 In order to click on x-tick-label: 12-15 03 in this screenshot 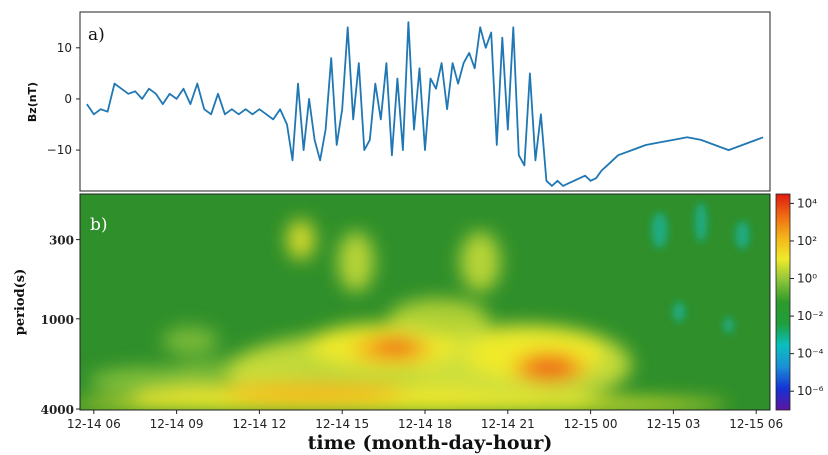, I will do `click(673, 424)`.